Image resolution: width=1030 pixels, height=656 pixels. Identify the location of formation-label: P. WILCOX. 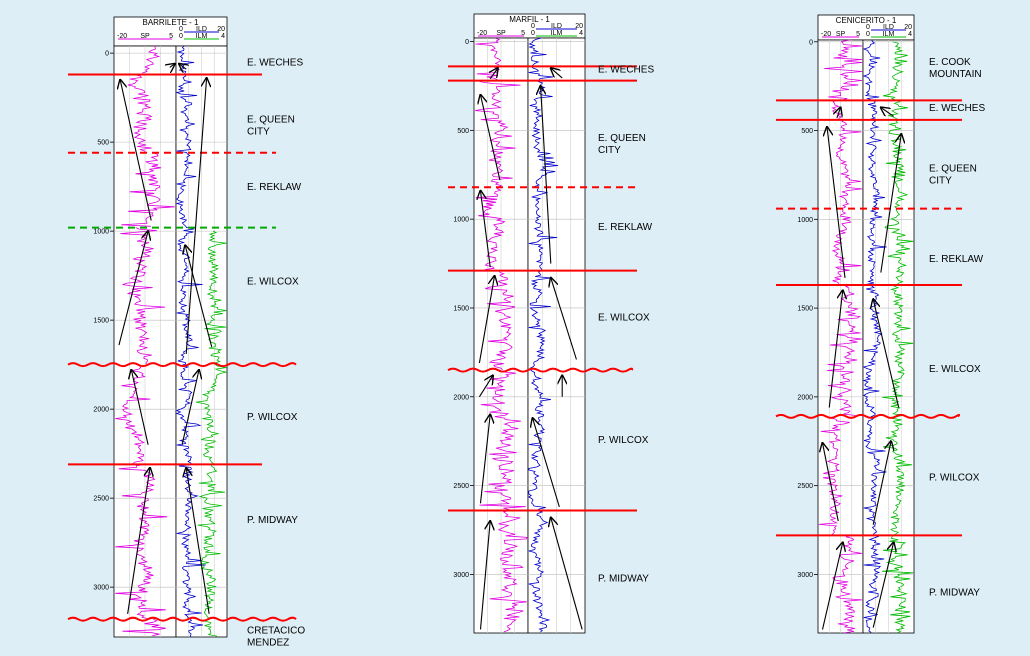
(272, 417).